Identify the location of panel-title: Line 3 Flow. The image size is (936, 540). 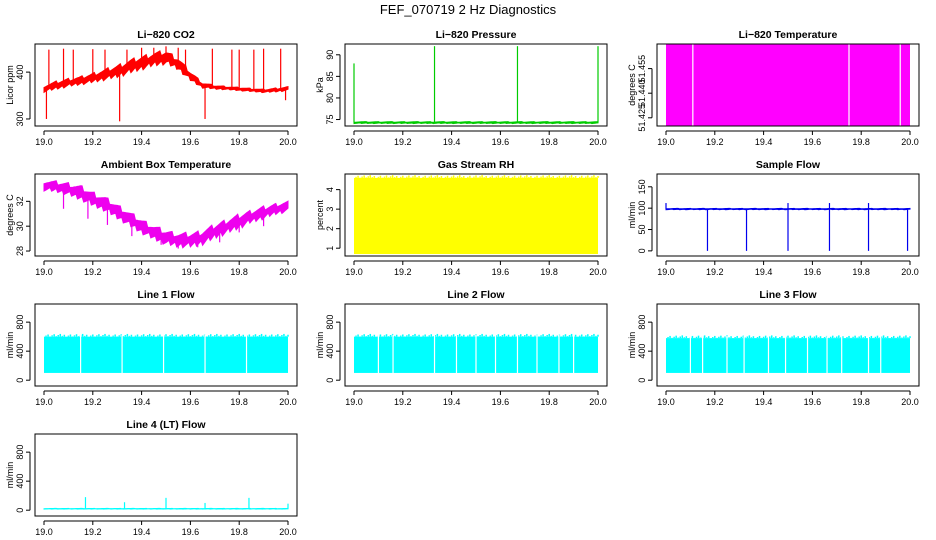
(788, 295).